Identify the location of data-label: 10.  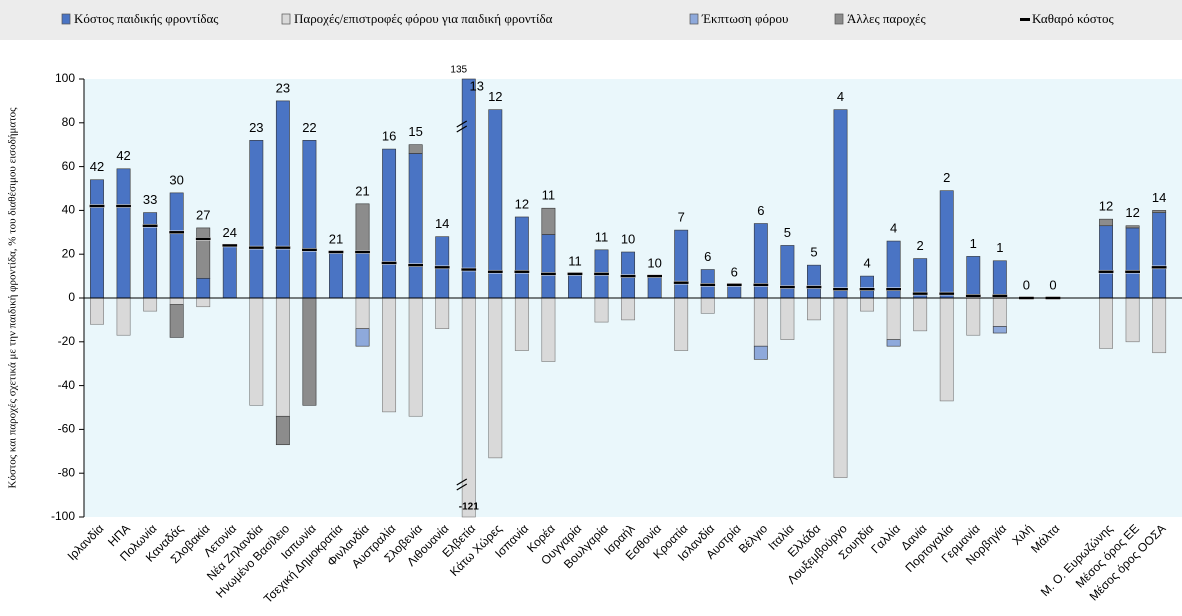
(628, 238).